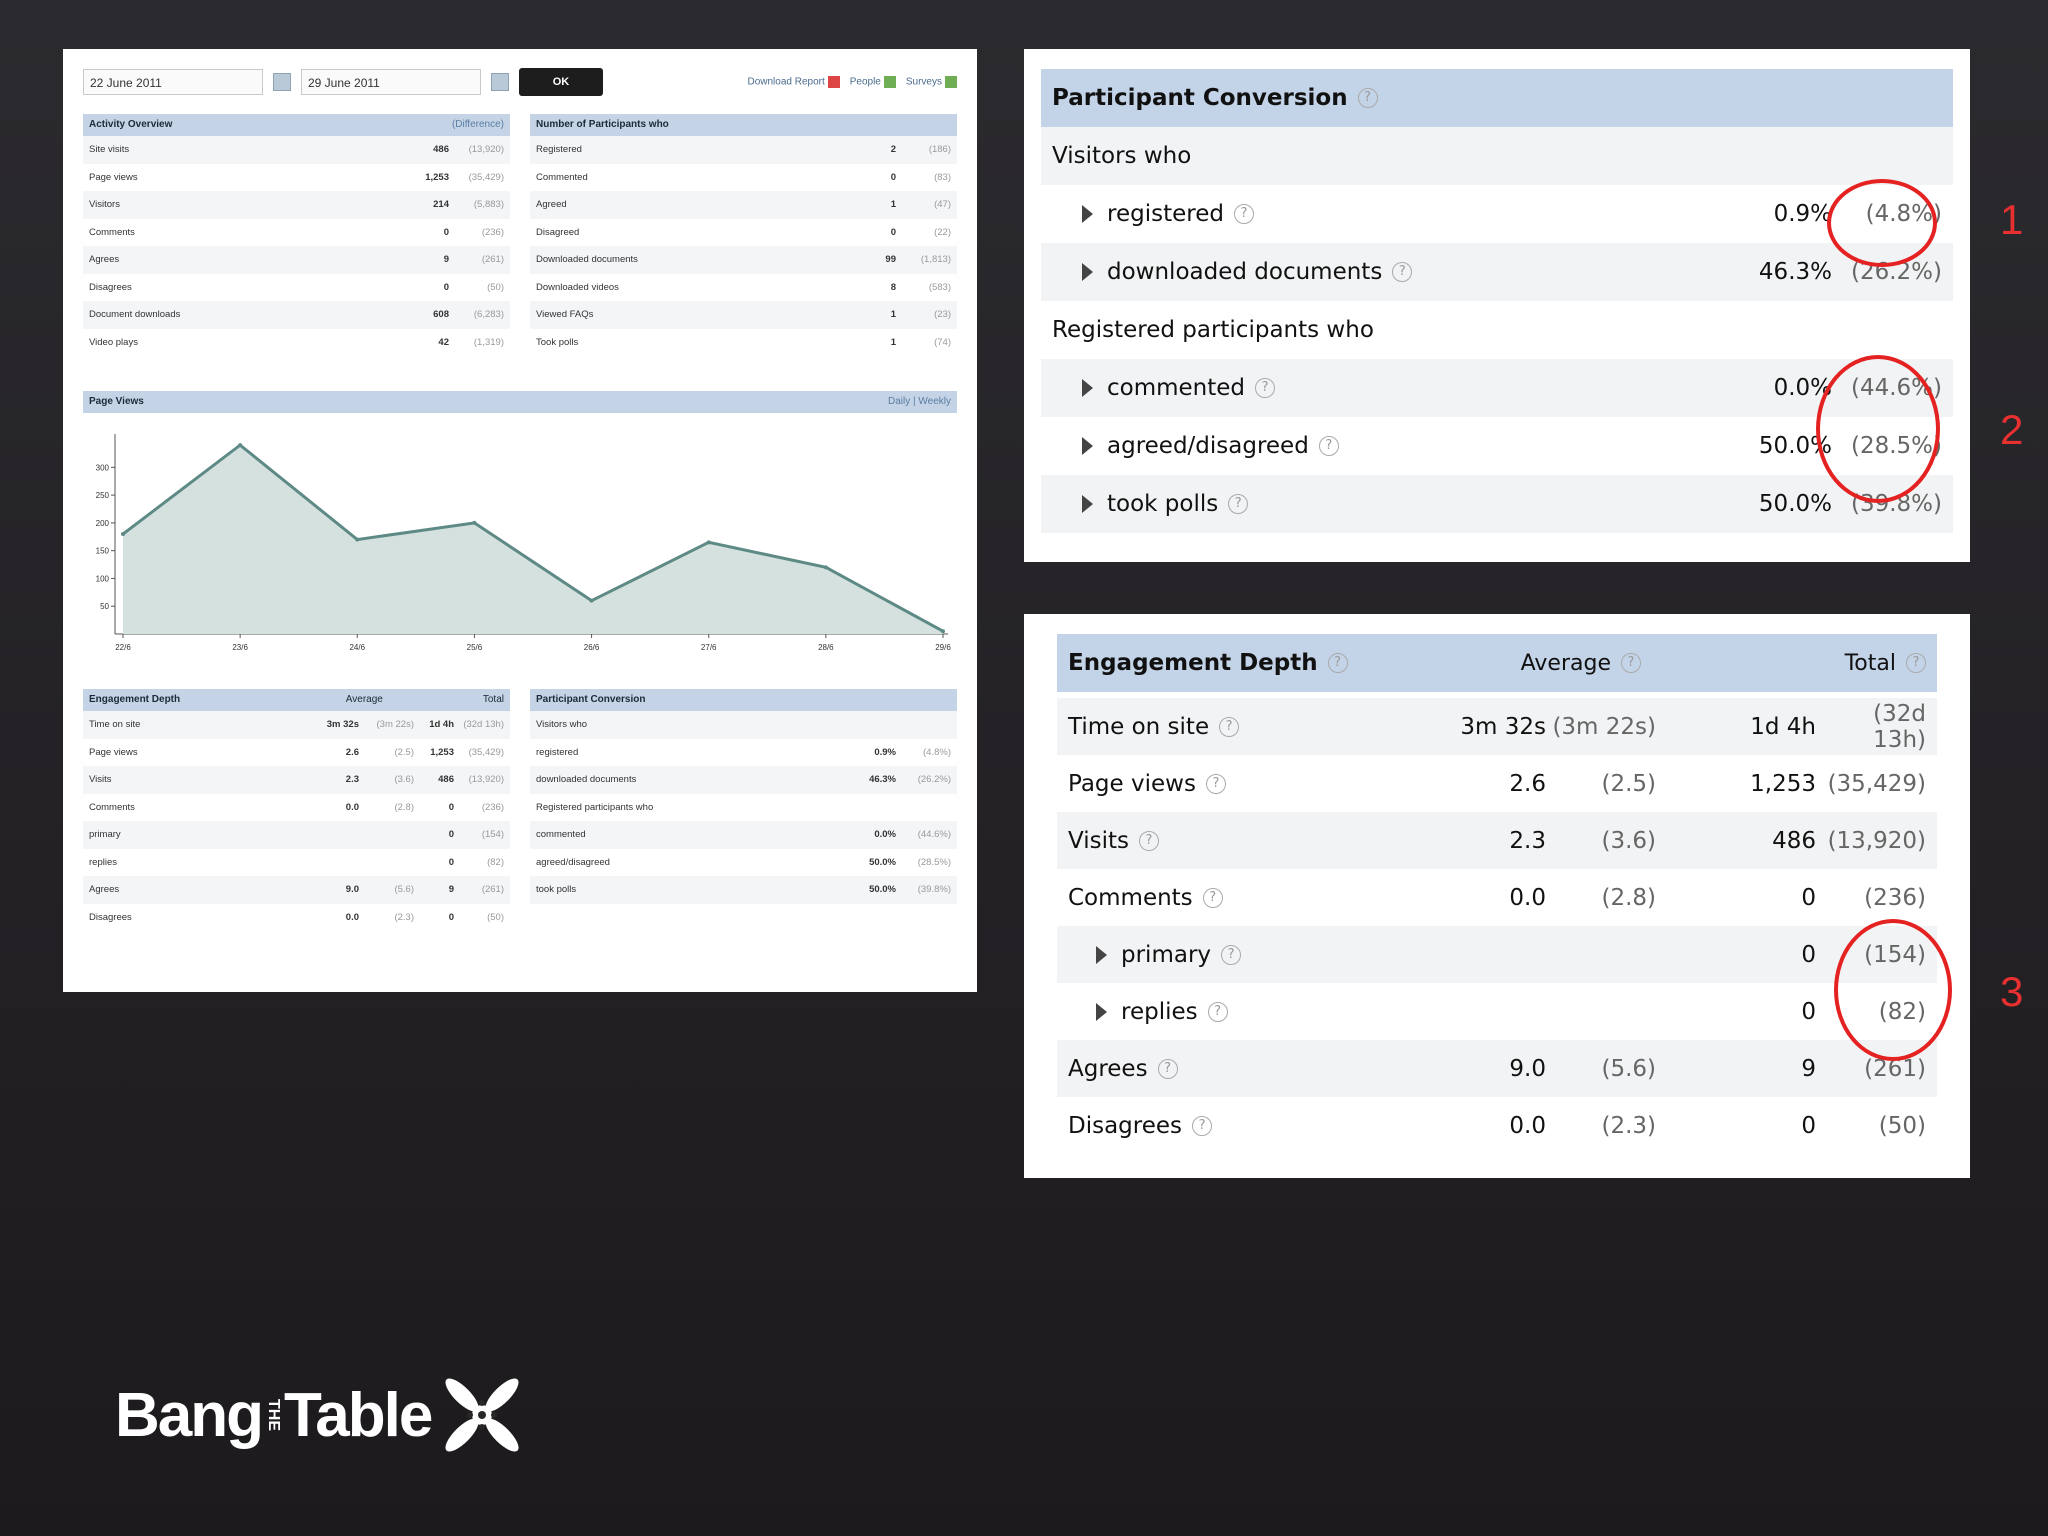  Describe the element at coordinates (131, 124) in the screenshot. I see `section-title: Activity Overview` at that location.